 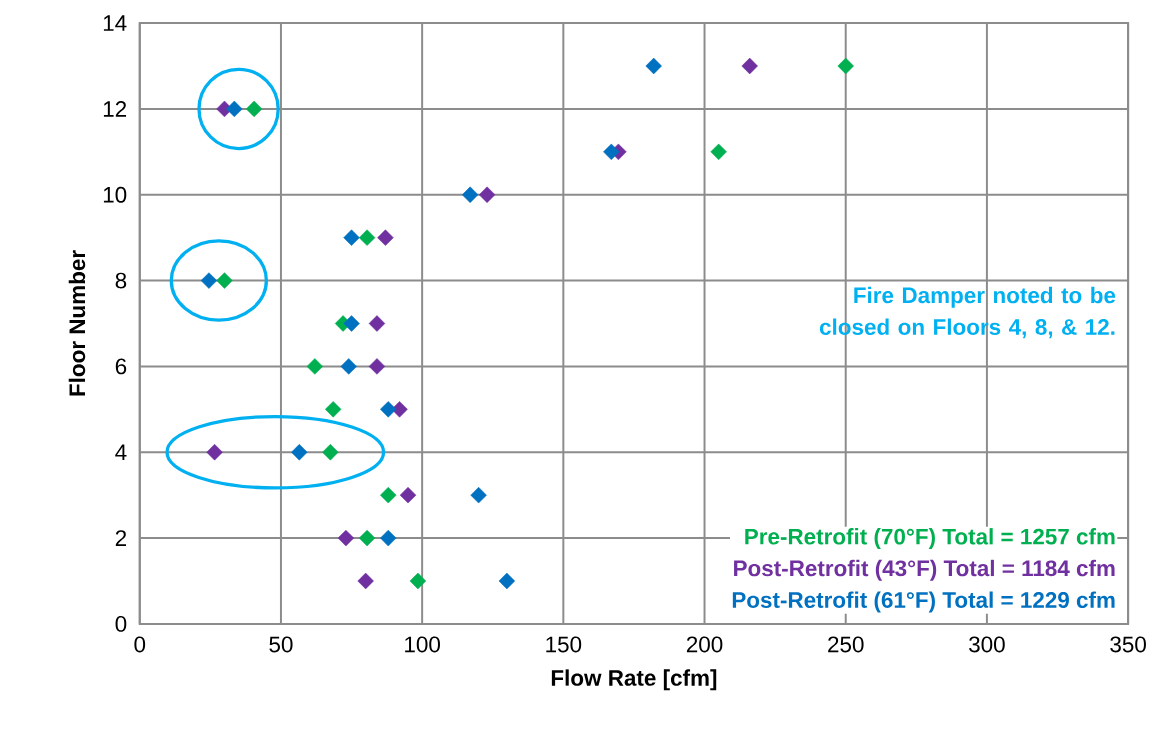 What do you see at coordinates (115, 109) in the screenshot?
I see `y-tick-label: 12` at bounding box center [115, 109].